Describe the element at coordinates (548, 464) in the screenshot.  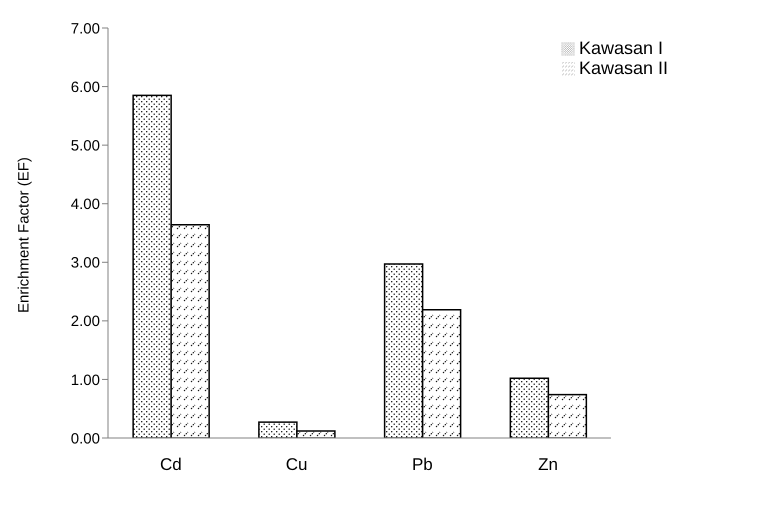
I see `x-tick-label: Zn` at that location.